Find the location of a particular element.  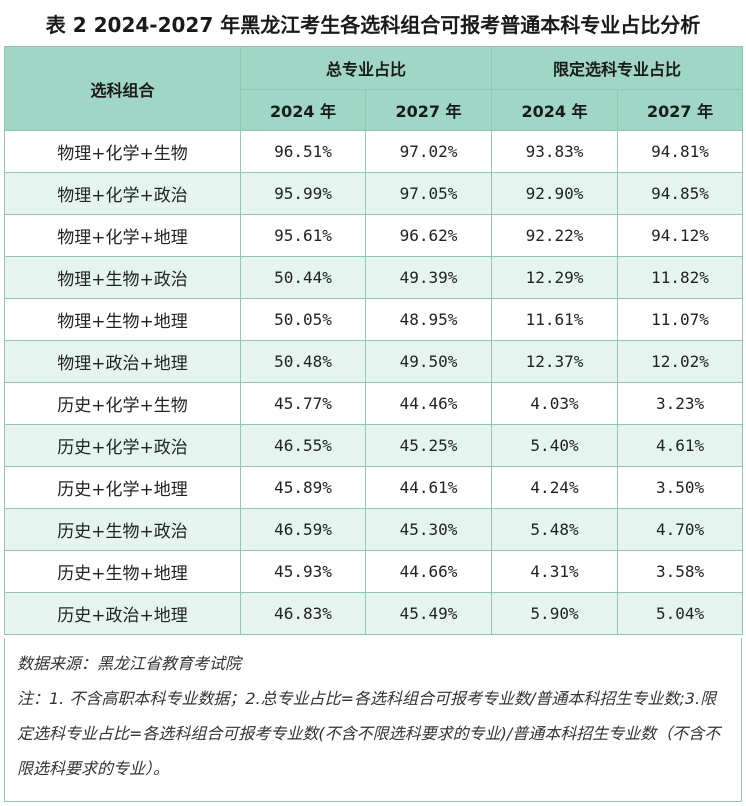

value-cell: 94.81% is located at coordinates (680, 151).